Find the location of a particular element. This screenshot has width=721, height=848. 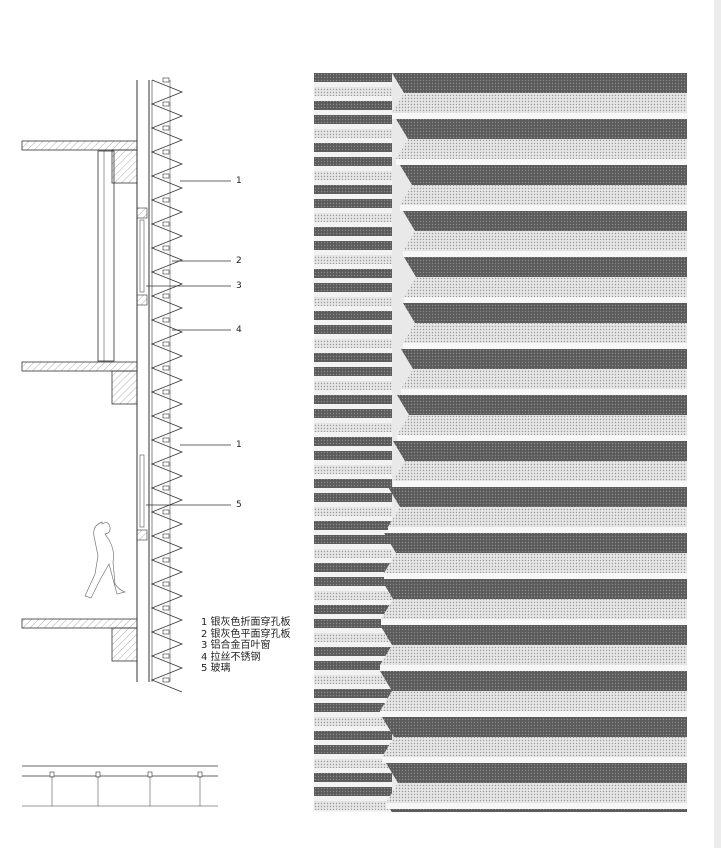

legend-item: 3 铝合金百叶窗 is located at coordinates (236, 646).